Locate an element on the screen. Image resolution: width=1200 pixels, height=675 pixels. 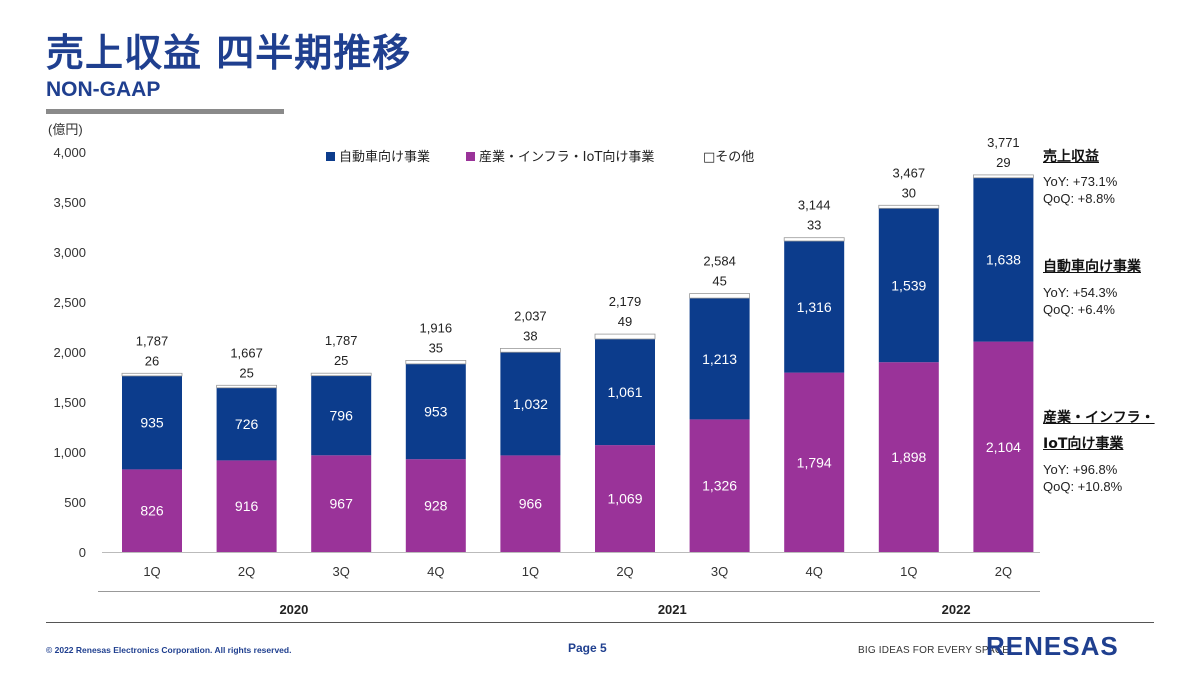
data-label: 967 is located at coordinates (342, 504).